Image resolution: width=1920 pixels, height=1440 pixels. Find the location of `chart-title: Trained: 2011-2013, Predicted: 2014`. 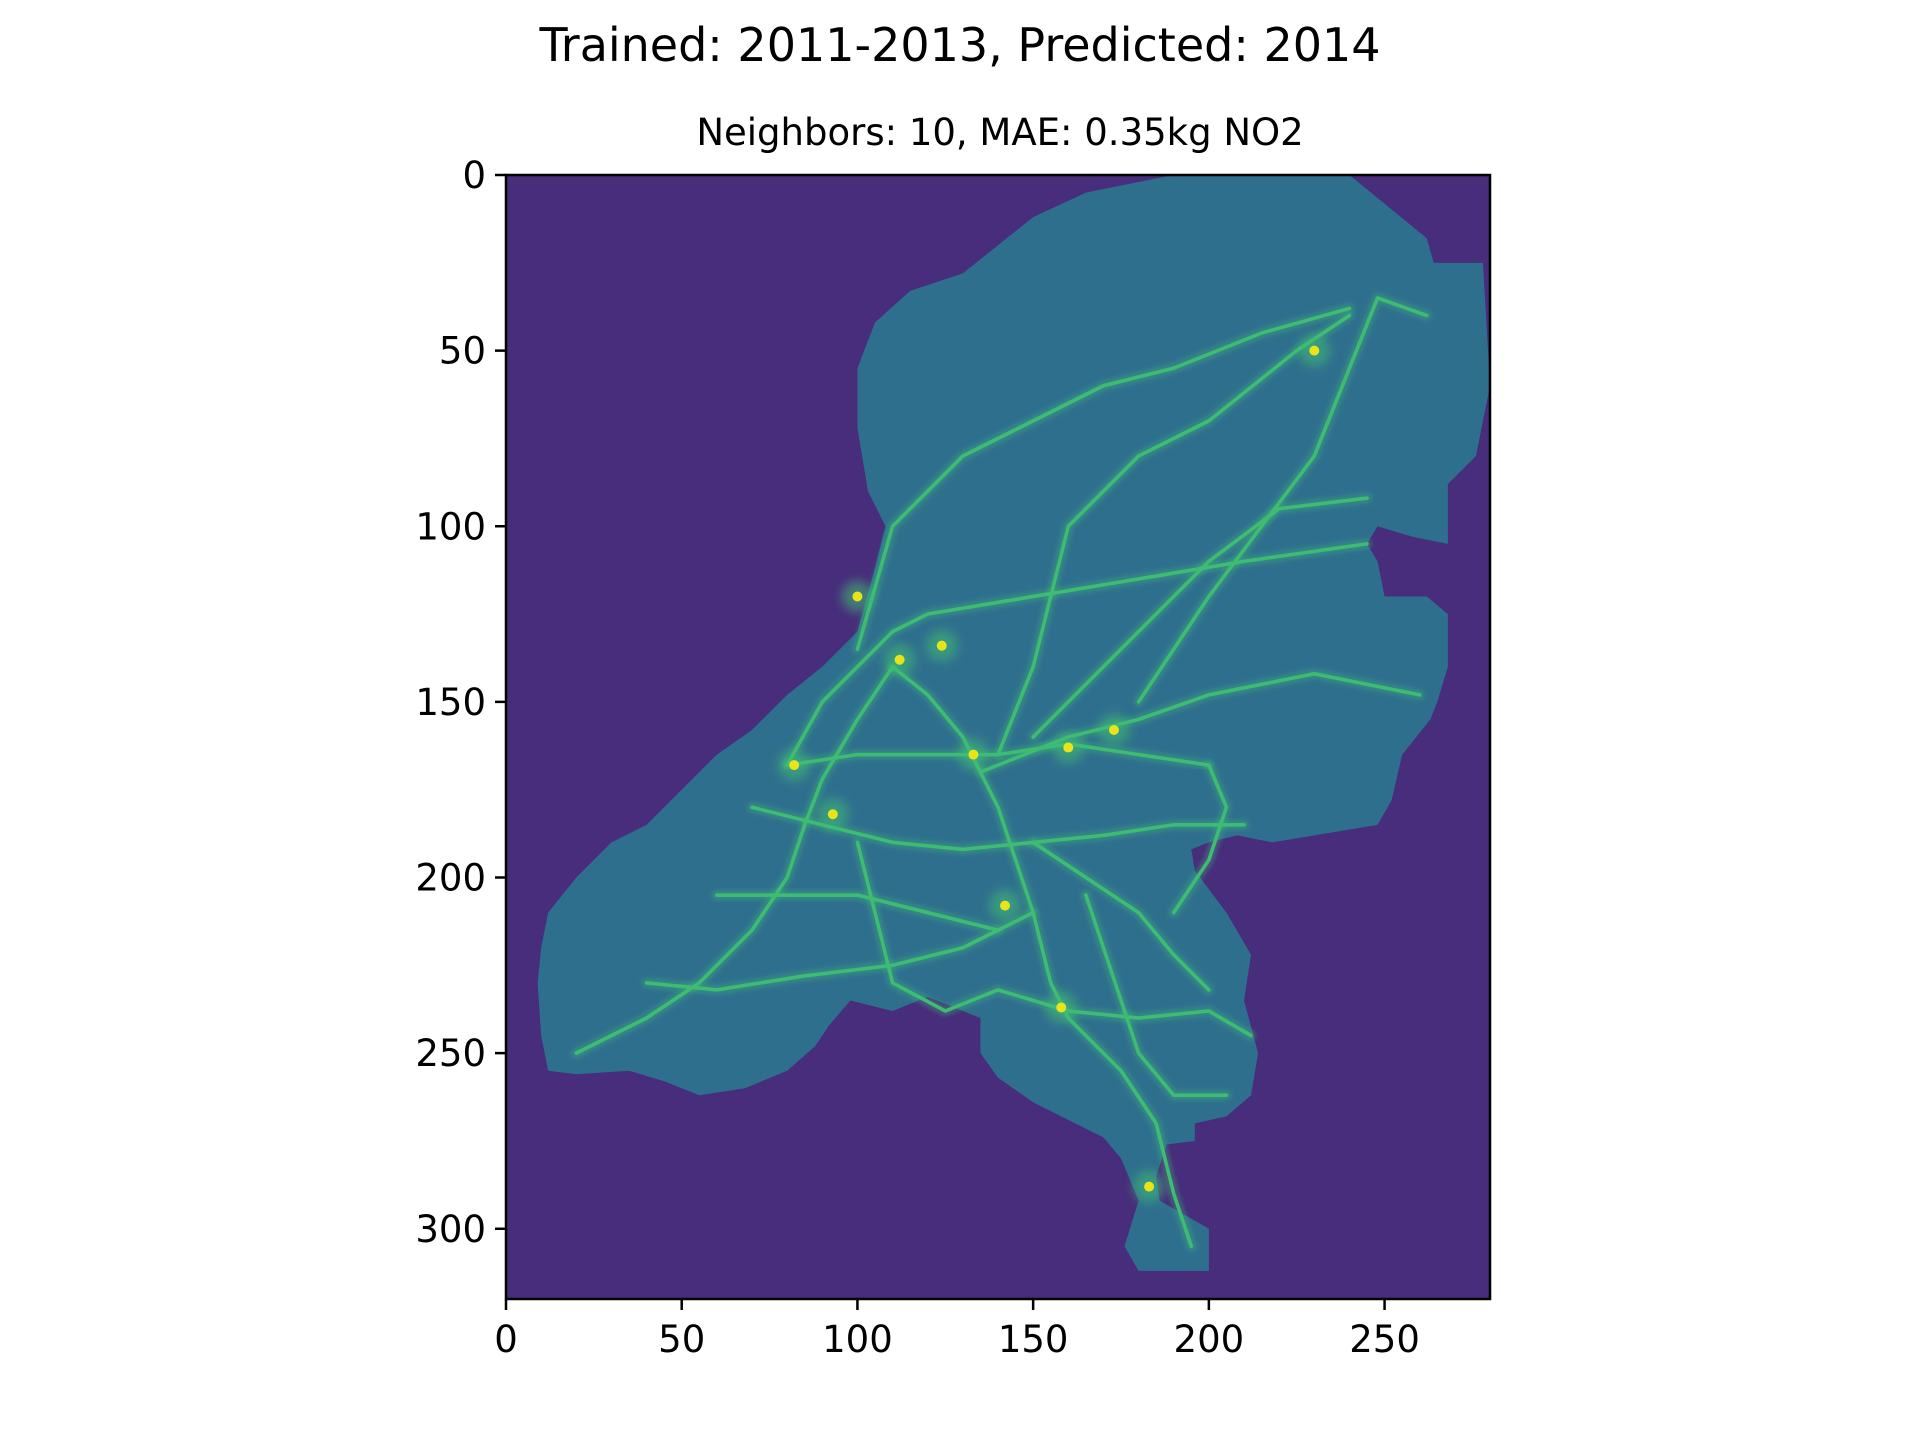

chart-title: Trained: 2011-2013, Predicted: 2014 is located at coordinates (960, 45).